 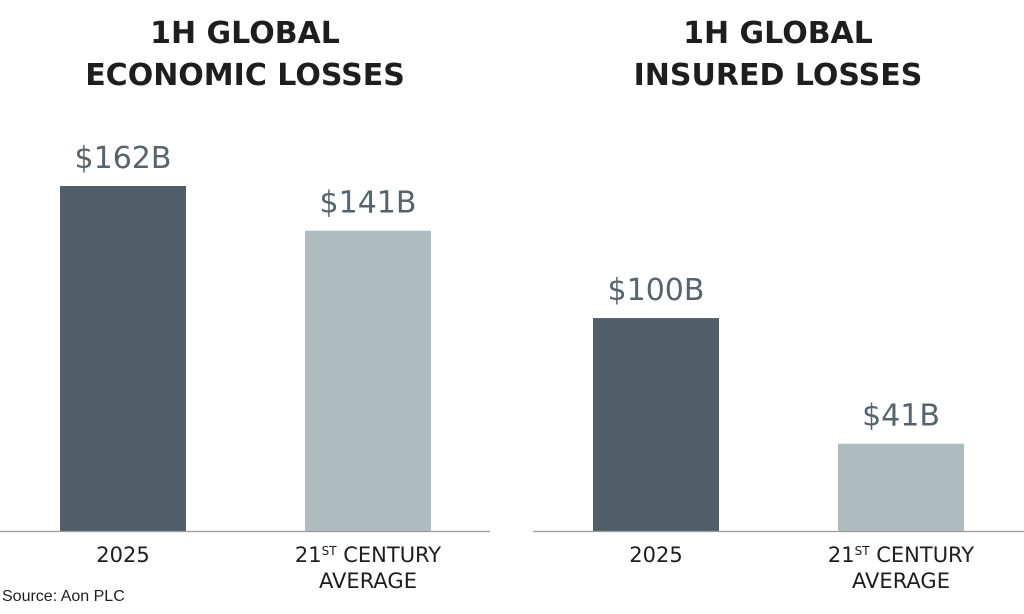 I want to click on chart-title-line: ECONOMIC LOSSES, so click(x=245, y=75).